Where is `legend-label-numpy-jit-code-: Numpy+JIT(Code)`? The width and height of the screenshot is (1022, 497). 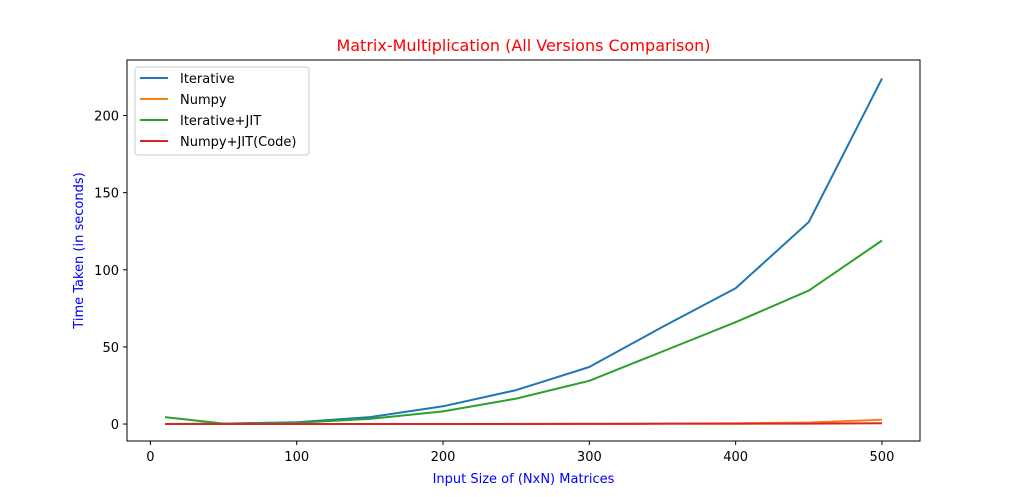 legend-label-numpy-jit-code-: Numpy+JIT(Code) is located at coordinates (238, 142).